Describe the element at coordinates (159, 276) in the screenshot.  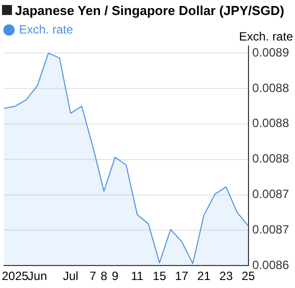
I see `x-tick-label: 15` at that location.